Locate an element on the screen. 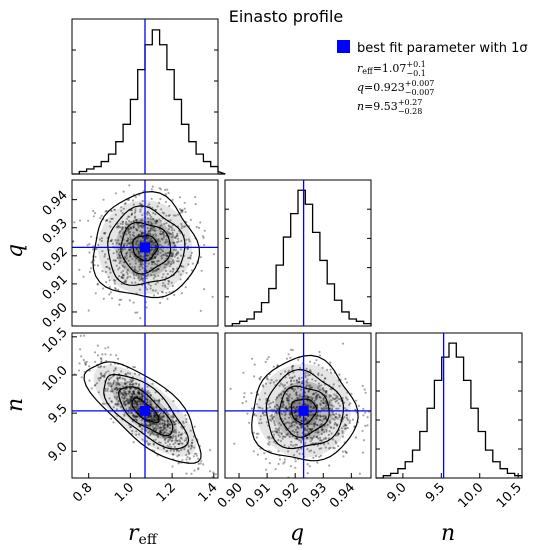 Image resolution: width=550 pixels, height=550 pixels. scatter-panel-q-vs-n is located at coordinates (298, 405).